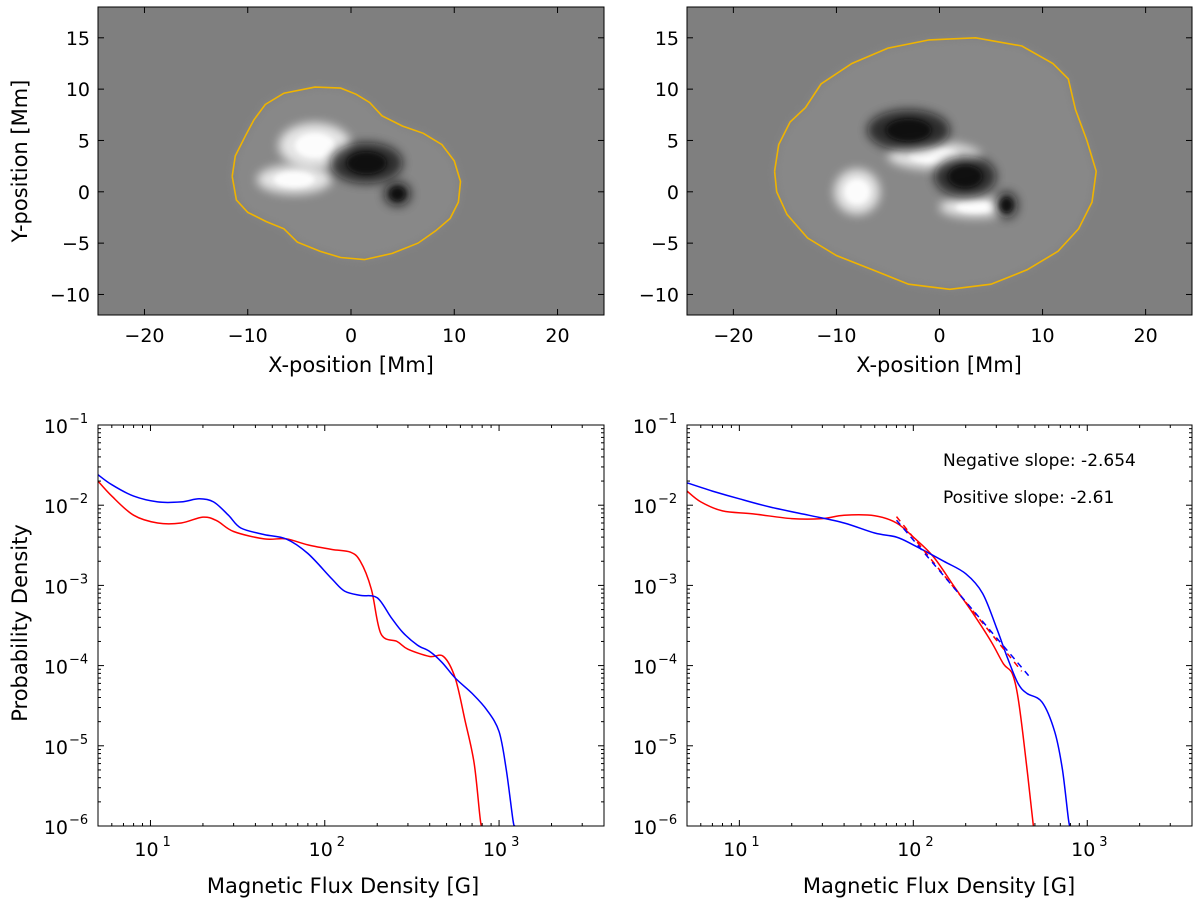 This screenshot has height=905, width=1200. I want to click on annotation-positive-slope: Positive slope: -2.61, so click(1028, 498).